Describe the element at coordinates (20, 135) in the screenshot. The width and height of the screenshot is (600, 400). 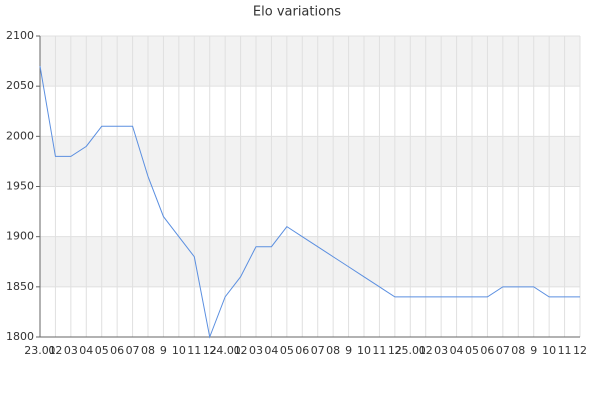
I see `y-tick-label: 2000` at that location.